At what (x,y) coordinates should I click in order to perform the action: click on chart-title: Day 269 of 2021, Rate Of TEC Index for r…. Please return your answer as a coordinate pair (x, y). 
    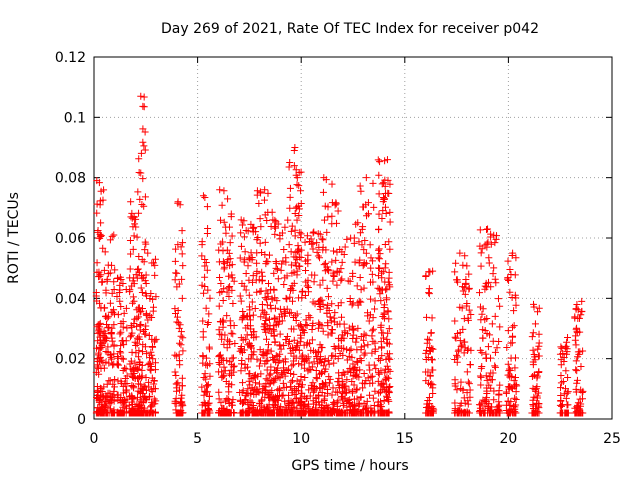
    Looking at the image, I should click on (350, 29).